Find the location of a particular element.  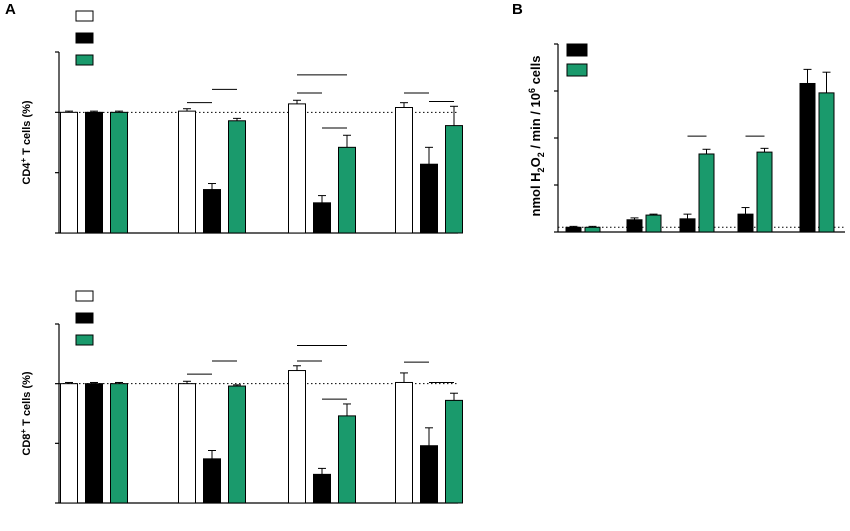

bar-b-s1-c0 is located at coordinates (592, 229).